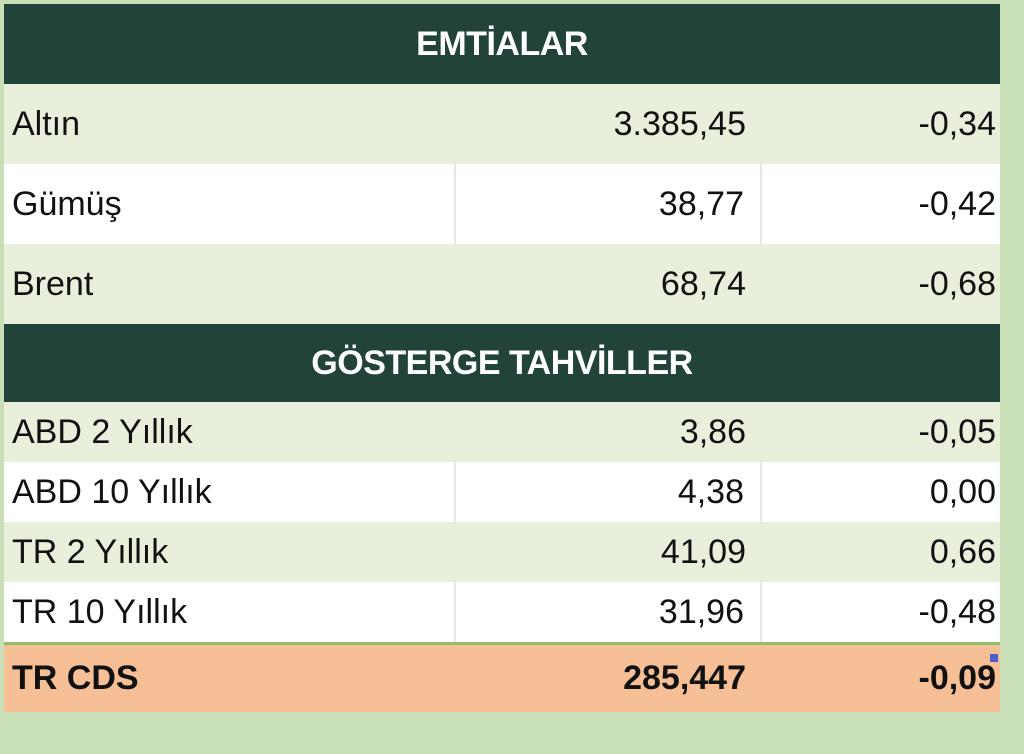 This screenshot has width=1024, height=754. Describe the element at coordinates (102, 431) in the screenshot. I see `row-name: ABD 2 Yıllık` at that location.